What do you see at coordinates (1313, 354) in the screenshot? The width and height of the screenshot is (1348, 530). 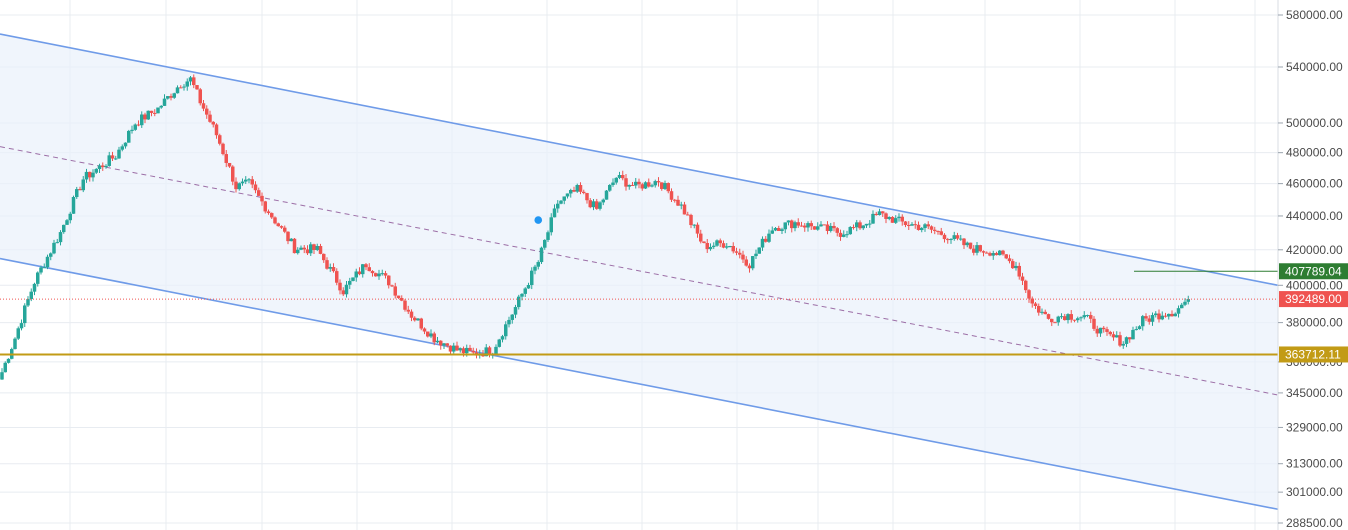 I see `price-tag-support` at bounding box center [1313, 354].